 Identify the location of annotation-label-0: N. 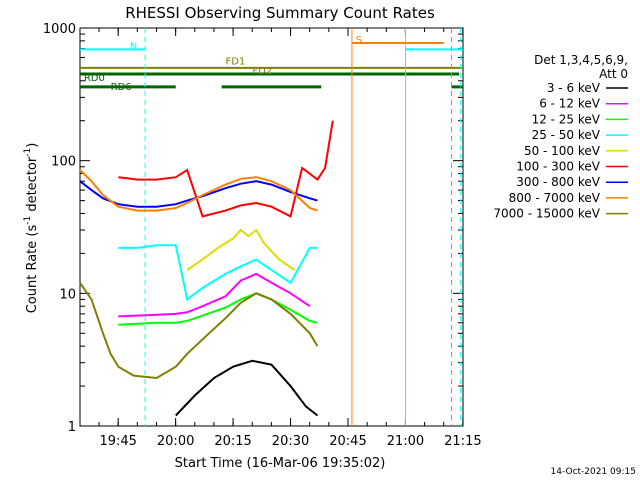
(133, 46).